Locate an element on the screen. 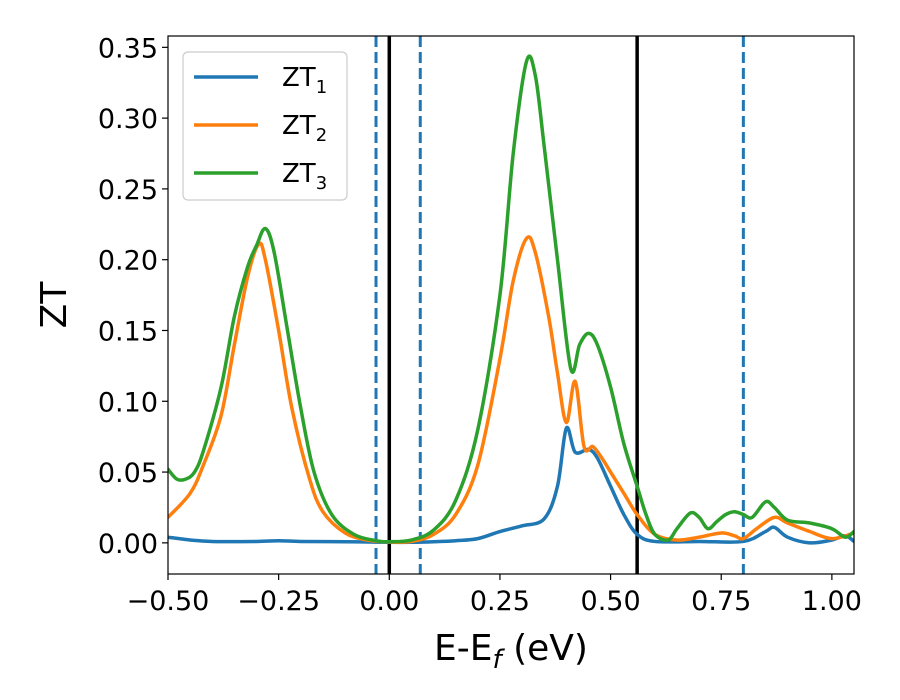 Image resolution: width=900 pixels, height=700 pixels. y-axis-title: ZT is located at coordinates (54, 305).